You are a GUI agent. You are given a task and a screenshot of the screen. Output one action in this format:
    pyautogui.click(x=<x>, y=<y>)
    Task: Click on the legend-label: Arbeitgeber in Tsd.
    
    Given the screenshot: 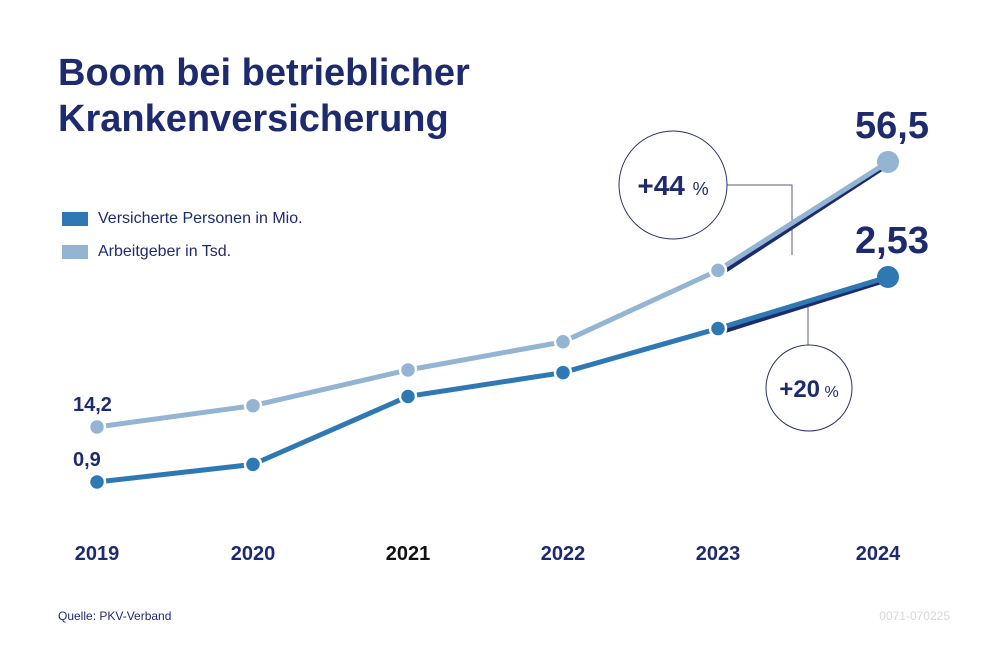 What is the action you would take?
    pyautogui.click(x=165, y=251)
    